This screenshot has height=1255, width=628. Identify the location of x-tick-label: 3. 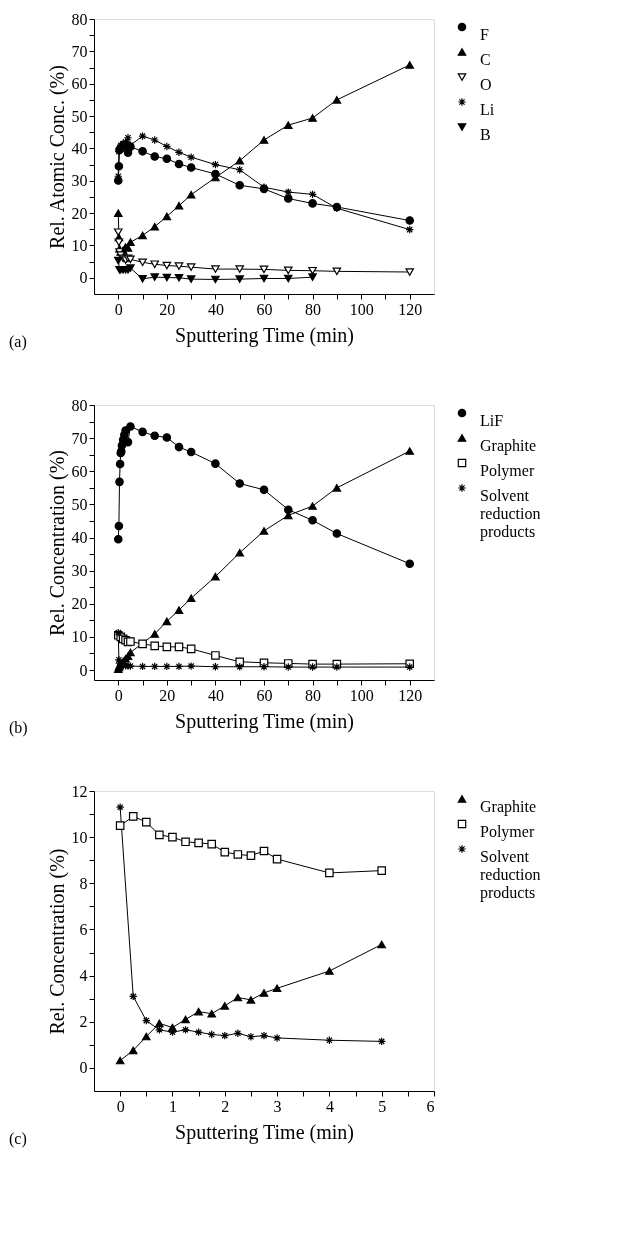
(277, 1106).